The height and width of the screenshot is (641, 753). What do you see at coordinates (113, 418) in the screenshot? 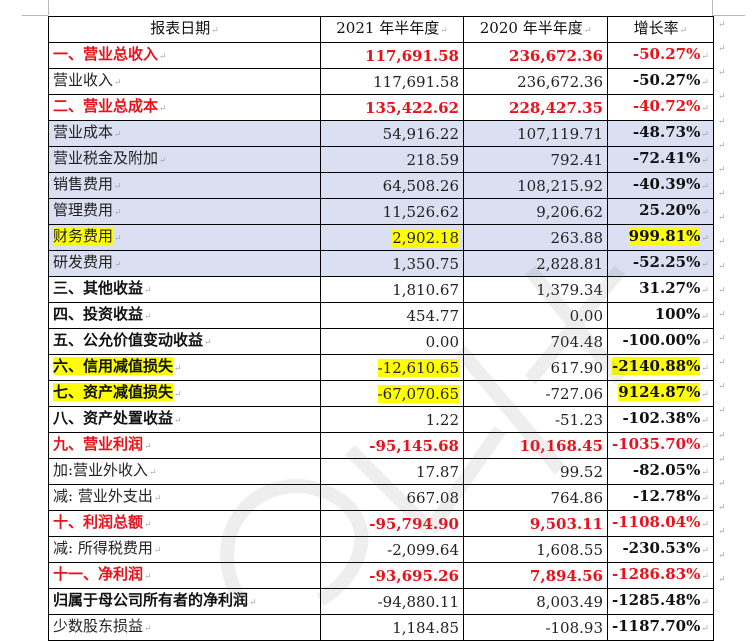
I see `row-label: 八、资产处置收益` at bounding box center [113, 418].